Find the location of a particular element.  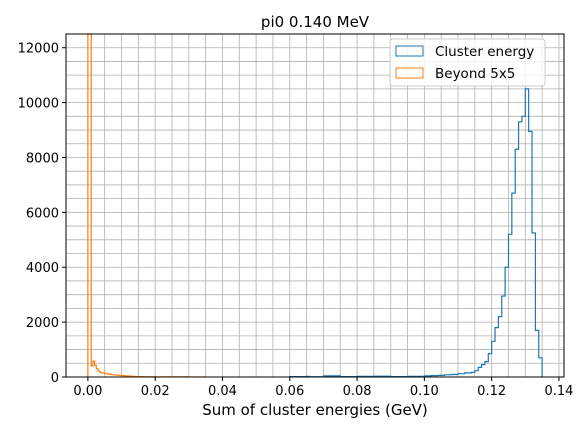

legend-label-beyond-5x5: Beyond 5x5 is located at coordinates (475, 74).